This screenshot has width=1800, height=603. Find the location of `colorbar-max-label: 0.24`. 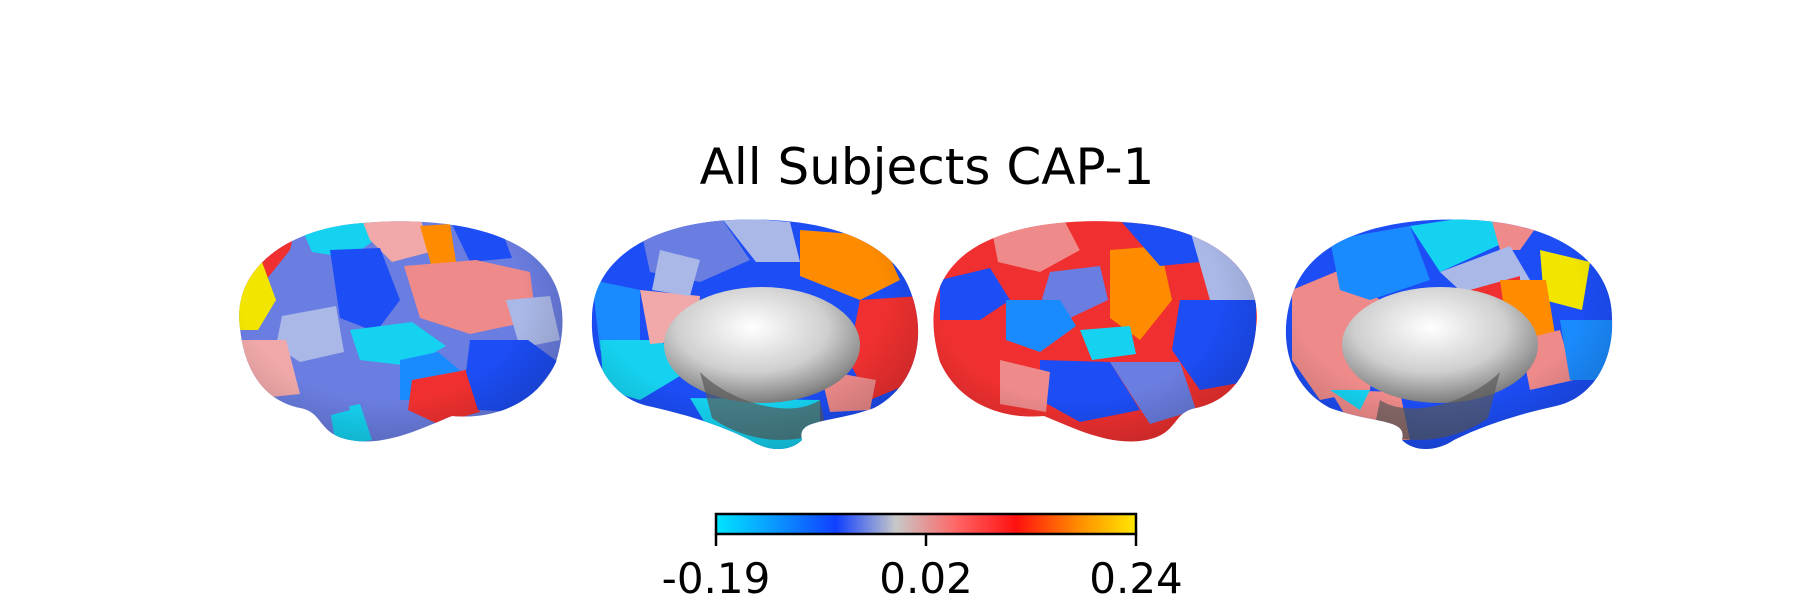

colorbar-max-label: 0.24 is located at coordinates (1136, 578).